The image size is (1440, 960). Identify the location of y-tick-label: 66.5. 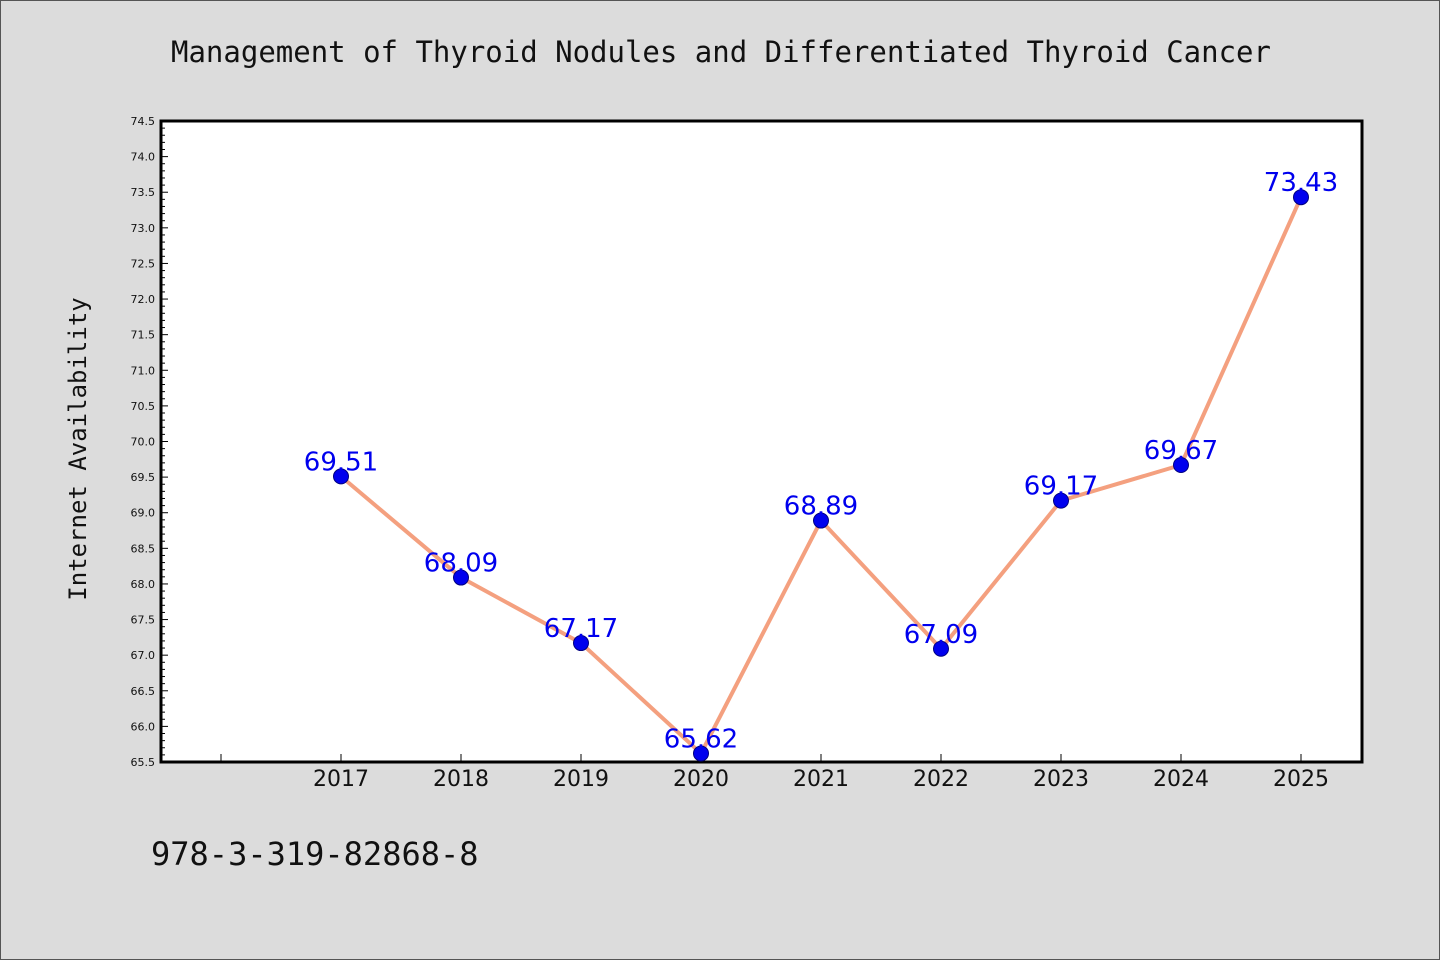
(143, 691).